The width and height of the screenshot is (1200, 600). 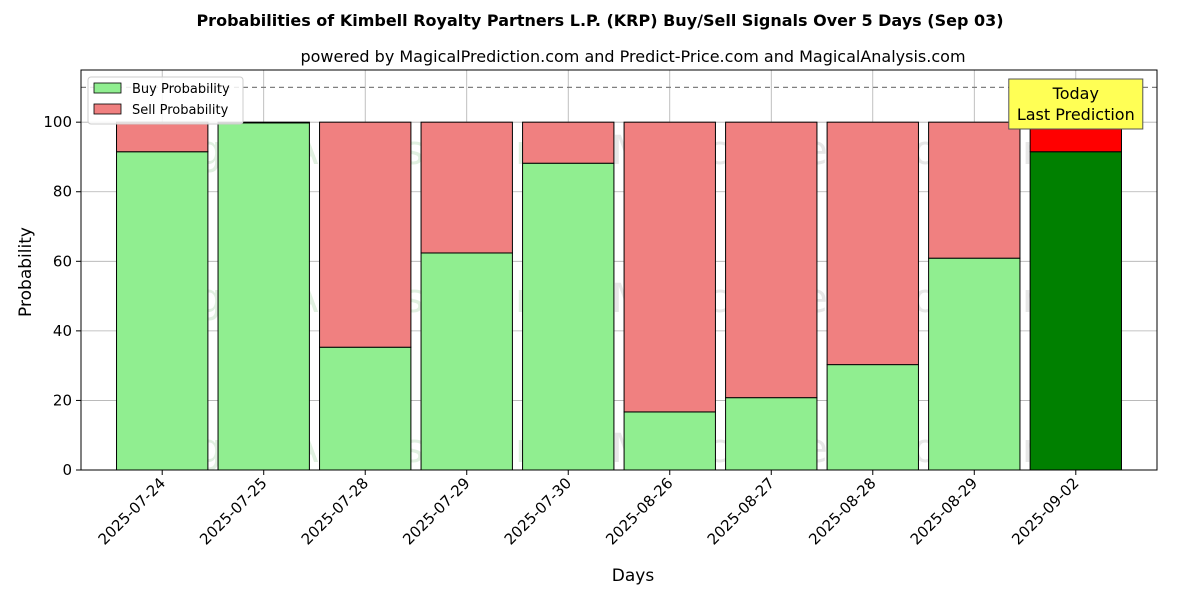 I want to click on last-prediction-label: Last Prediction, so click(x=1076, y=114).